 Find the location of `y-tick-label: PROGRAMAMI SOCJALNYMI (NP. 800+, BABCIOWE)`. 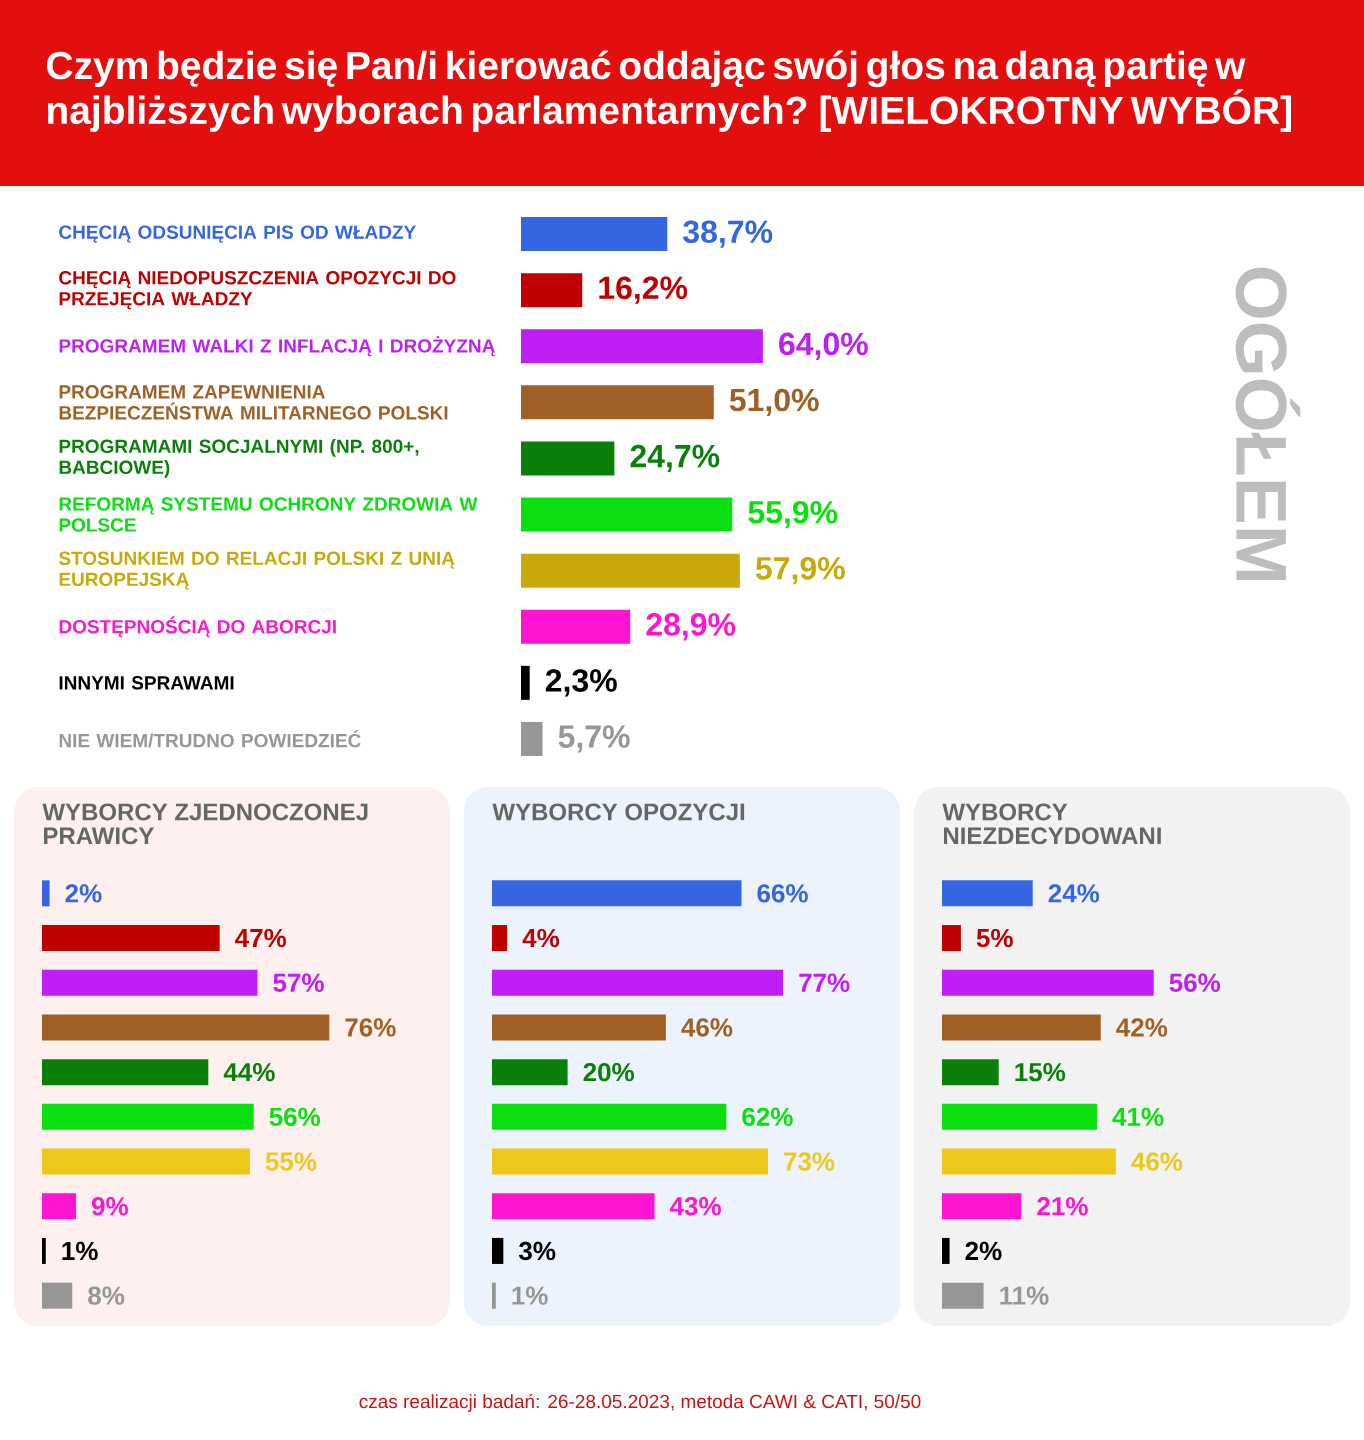

y-tick-label: PROGRAMAMI SOCJALNYMI (NP. 800+, BABCIOWE) is located at coordinates (239, 458).